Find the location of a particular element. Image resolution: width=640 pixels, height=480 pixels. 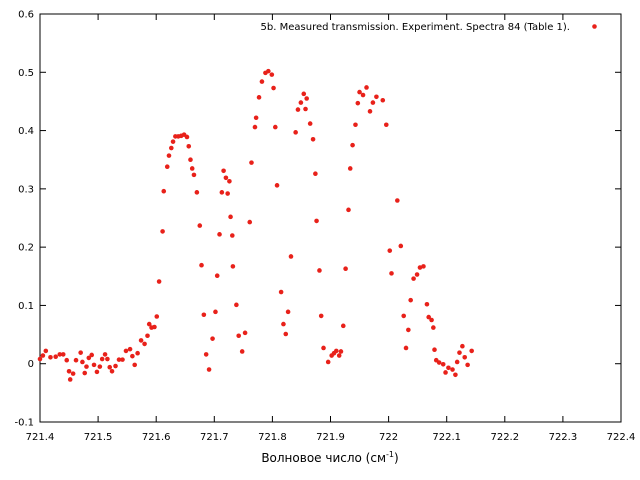

x-axis-title-superscript: -1 is located at coordinates (390, 454).